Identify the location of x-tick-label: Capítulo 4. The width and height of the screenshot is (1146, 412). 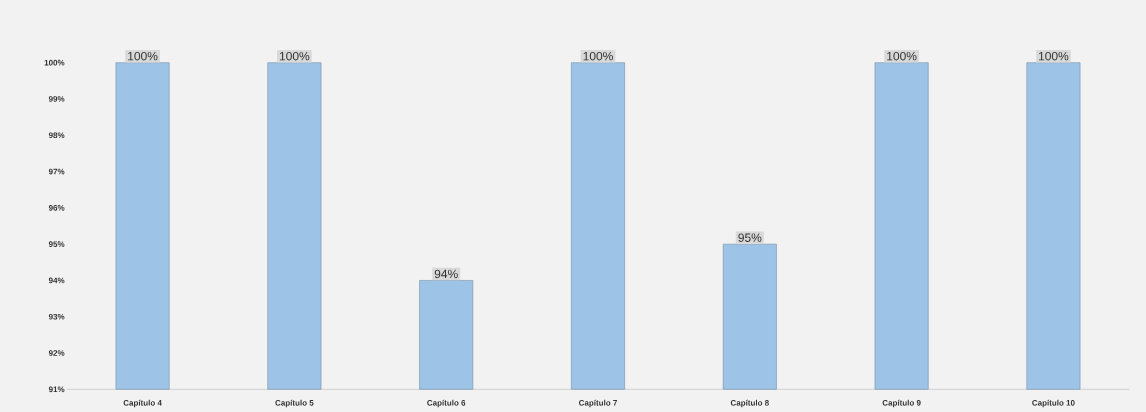
(142, 403).